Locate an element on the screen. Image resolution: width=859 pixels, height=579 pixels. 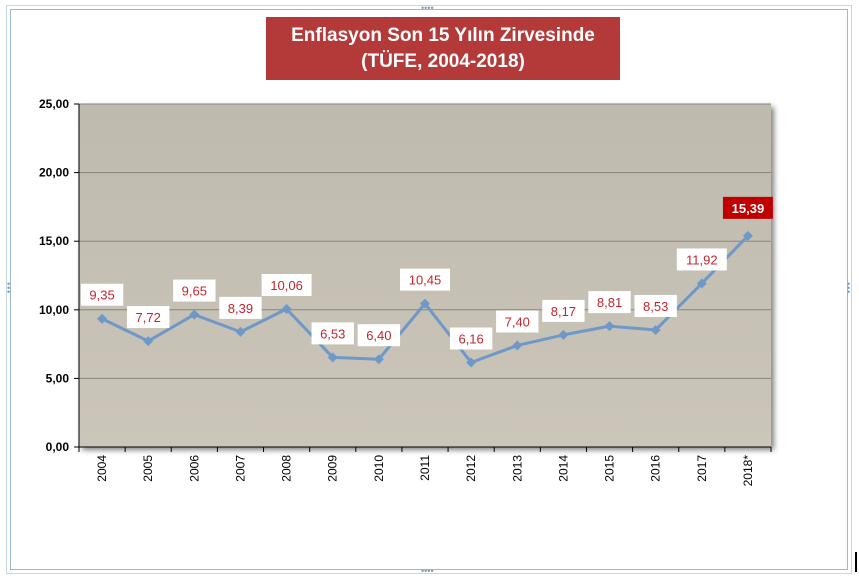
x-tick-label: 2008 is located at coordinates (287, 468).